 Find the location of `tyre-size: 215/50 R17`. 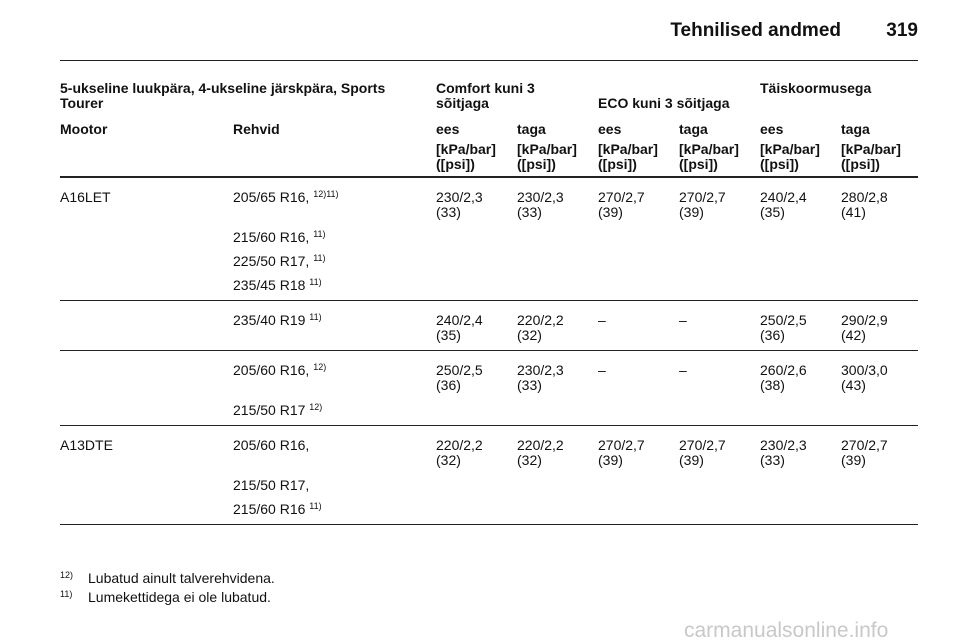

tyre-size: 215/50 R17 is located at coordinates (269, 410).